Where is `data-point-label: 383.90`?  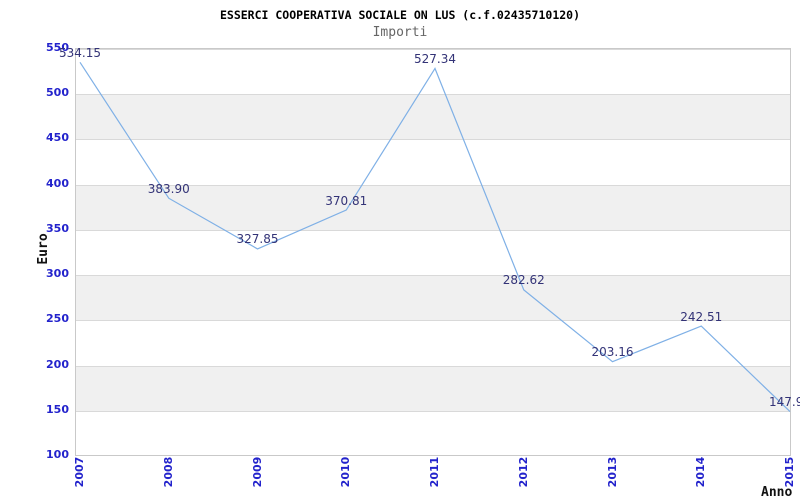
data-point-label: 383.90 is located at coordinates (168, 188).